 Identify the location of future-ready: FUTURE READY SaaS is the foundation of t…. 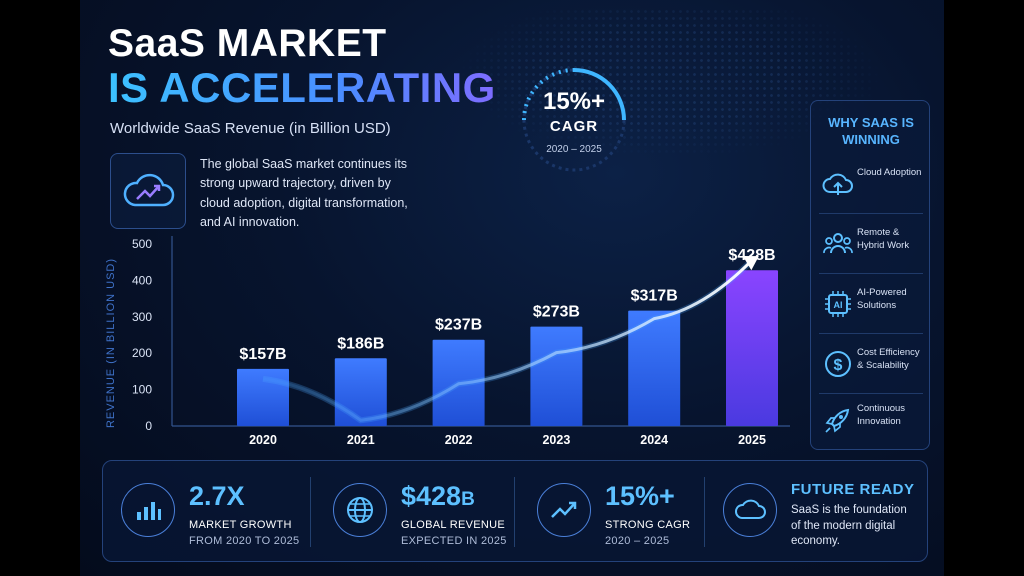
(816, 511).